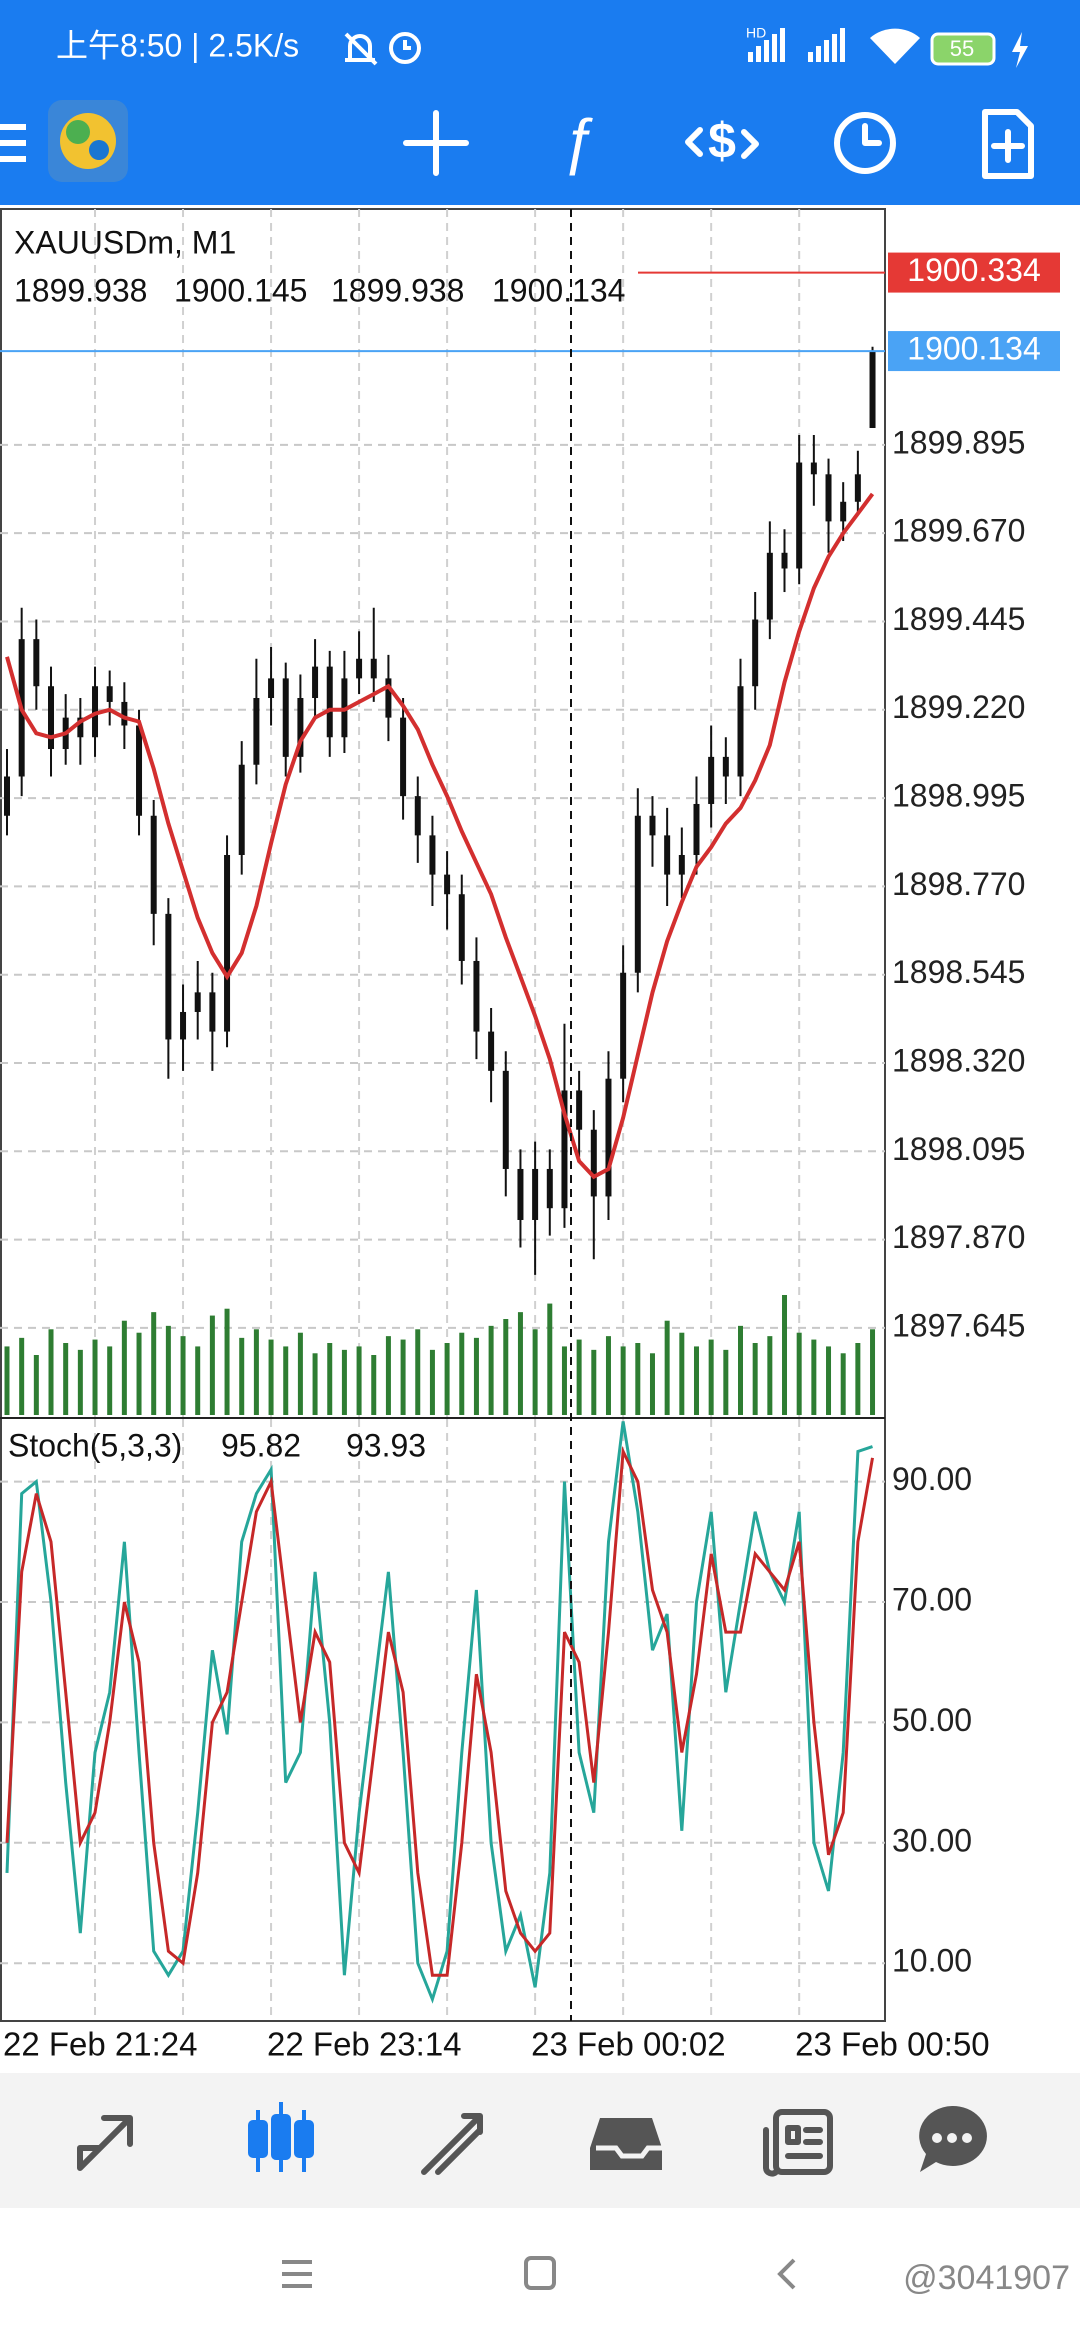 The image size is (1080, 2345). What do you see at coordinates (436, 143) in the screenshot?
I see `crosshair-button` at bounding box center [436, 143].